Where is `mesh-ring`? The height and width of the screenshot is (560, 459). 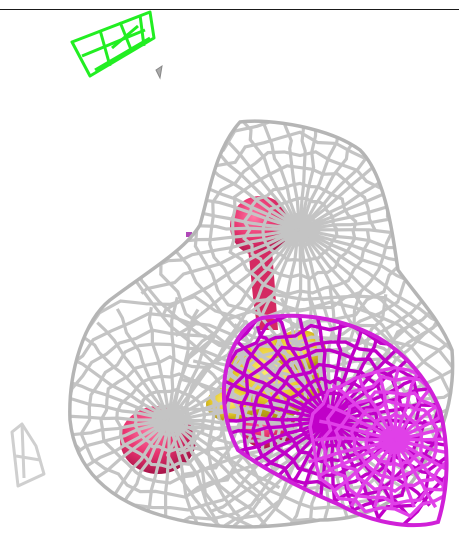
mesh-ring is located at coordinates (168, 420).